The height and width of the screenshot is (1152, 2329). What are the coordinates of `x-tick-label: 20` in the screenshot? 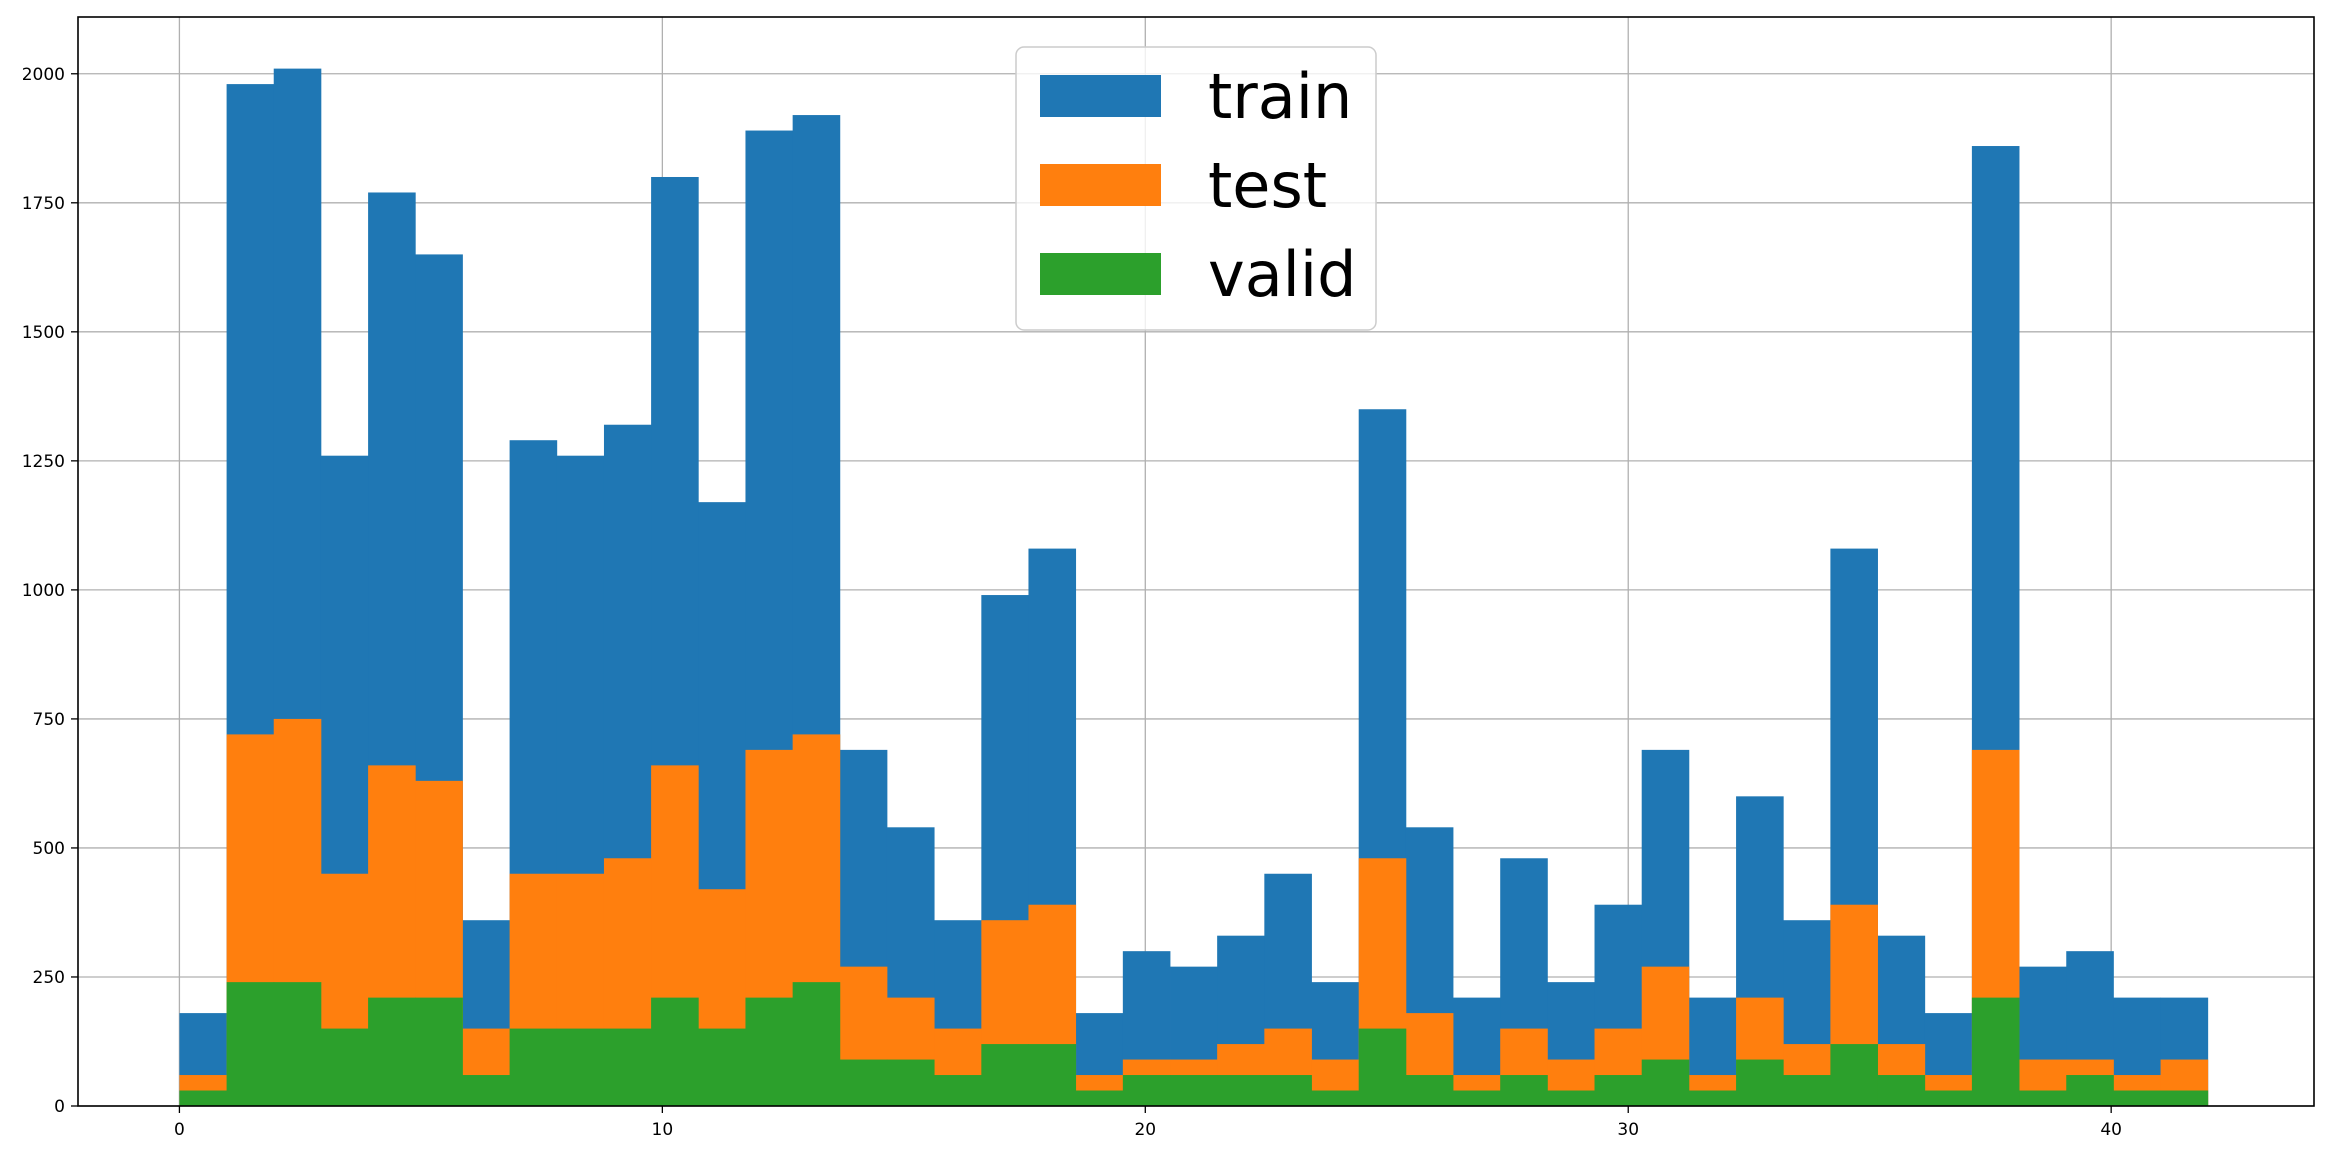 It's located at (1145, 1130).